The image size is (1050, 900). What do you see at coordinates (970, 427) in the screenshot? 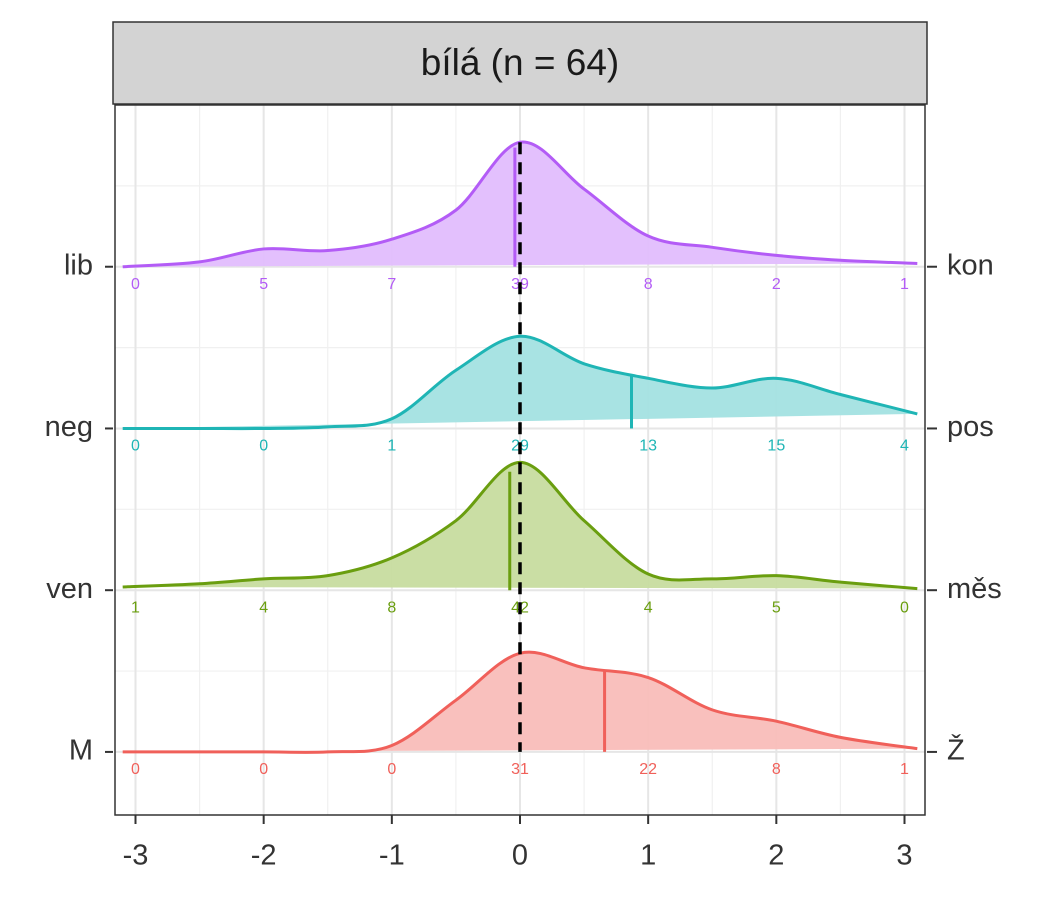
I see `y2-tick-label: pos` at bounding box center [970, 427].